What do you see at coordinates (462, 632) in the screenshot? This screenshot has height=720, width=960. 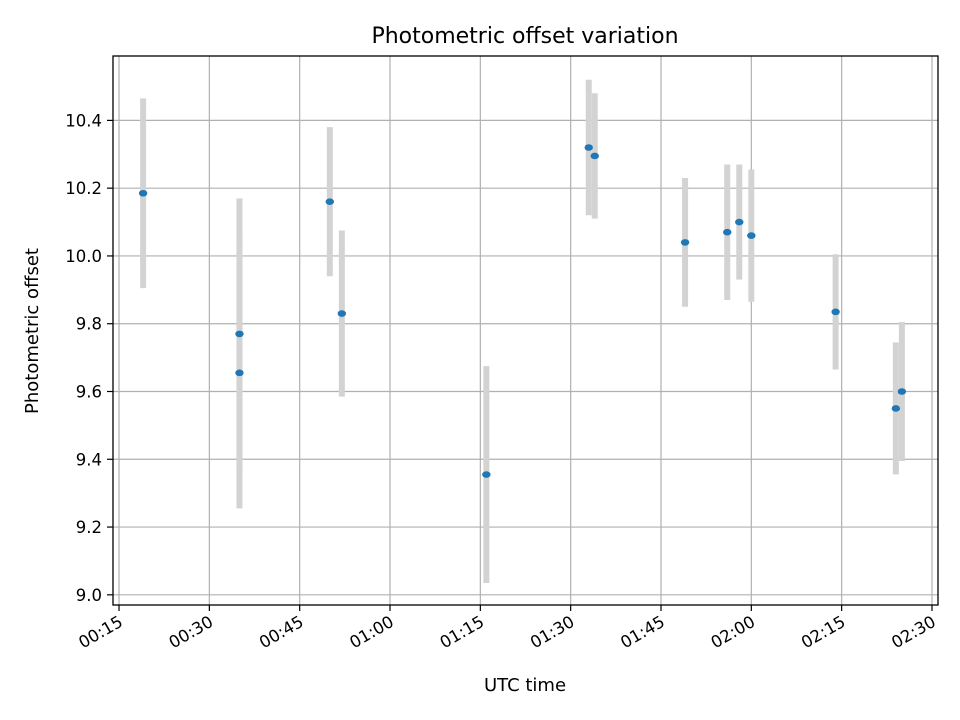 I see `x-tick-label: 01:15` at bounding box center [462, 632].